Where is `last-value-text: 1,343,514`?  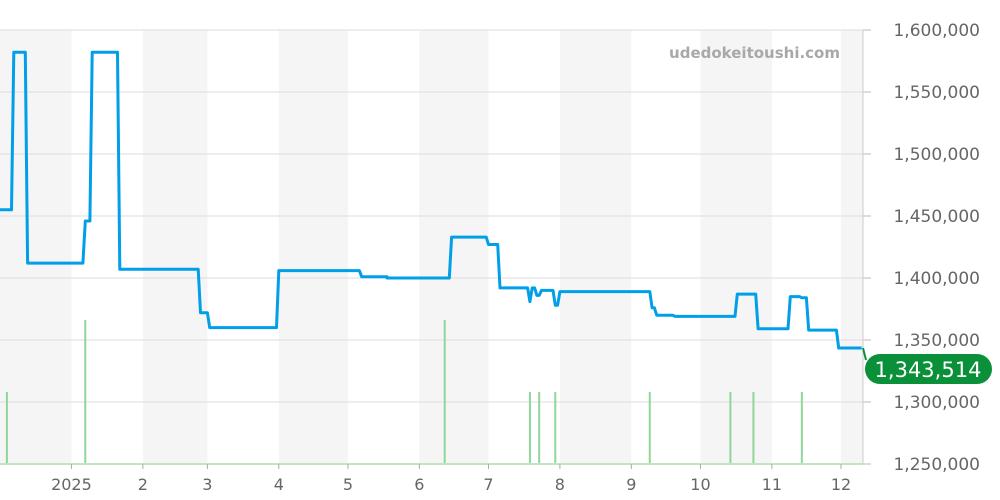 last-value-text: 1,343,514 is located at coordinates (928, 370).